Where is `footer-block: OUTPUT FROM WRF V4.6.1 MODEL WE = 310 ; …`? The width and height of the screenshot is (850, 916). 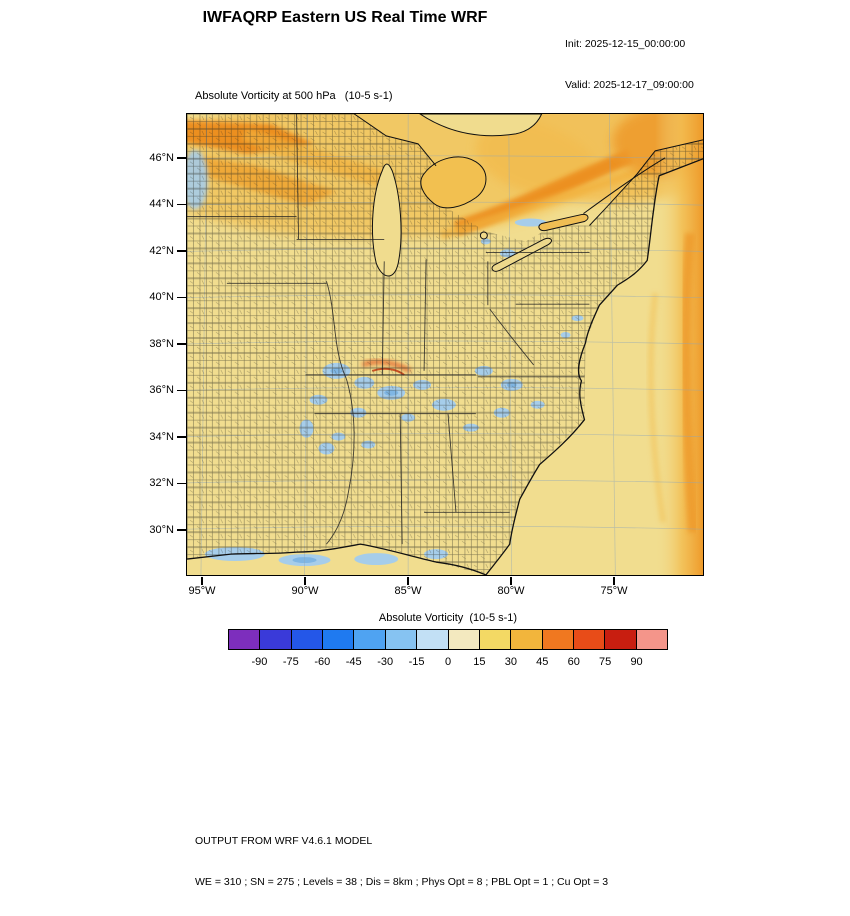
footer-block: OUTPUT FROM WRF V4.6.1 MODEL WE = 310 ; … is located at coordinates (401, 862).